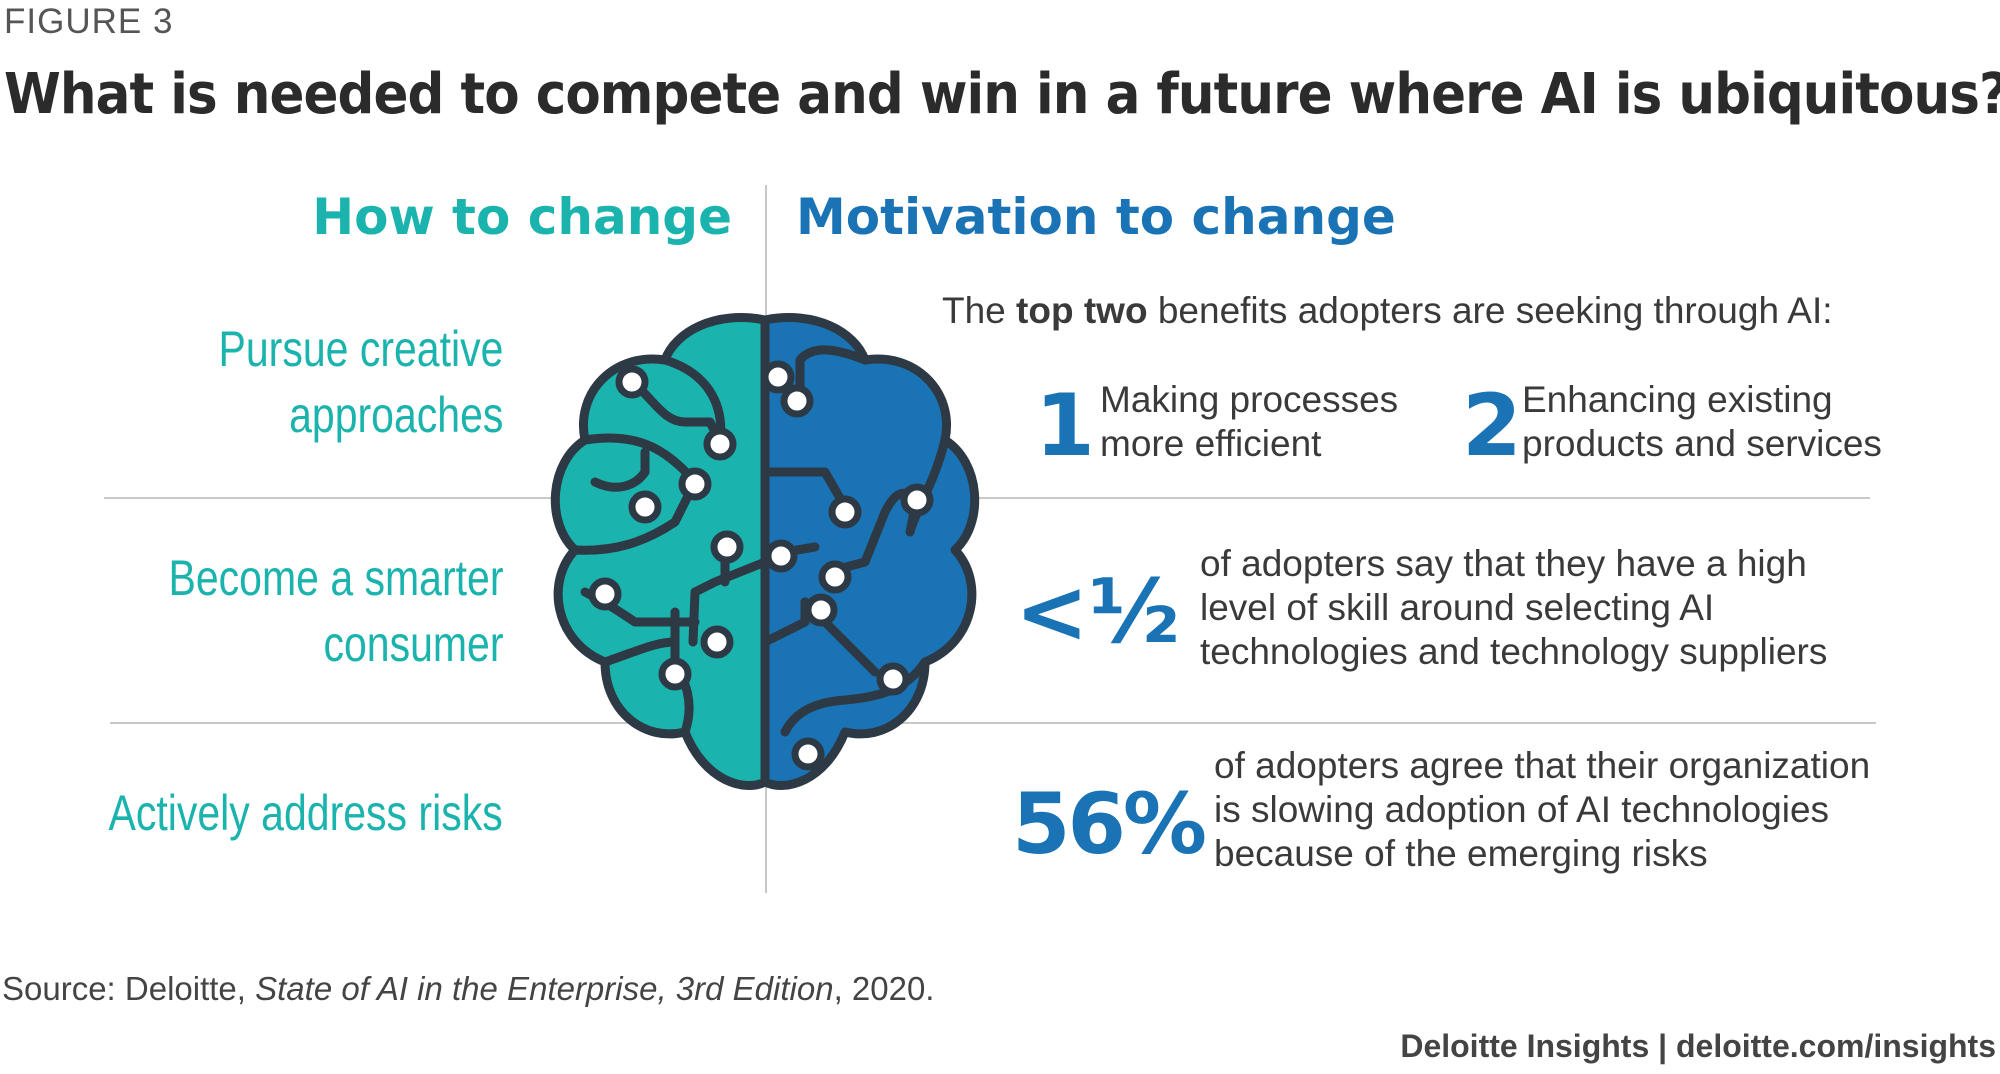  What do you see at coordinates (765, 551) in the screenshot?
I see `brain-icon` at bounding box center [765, 551].